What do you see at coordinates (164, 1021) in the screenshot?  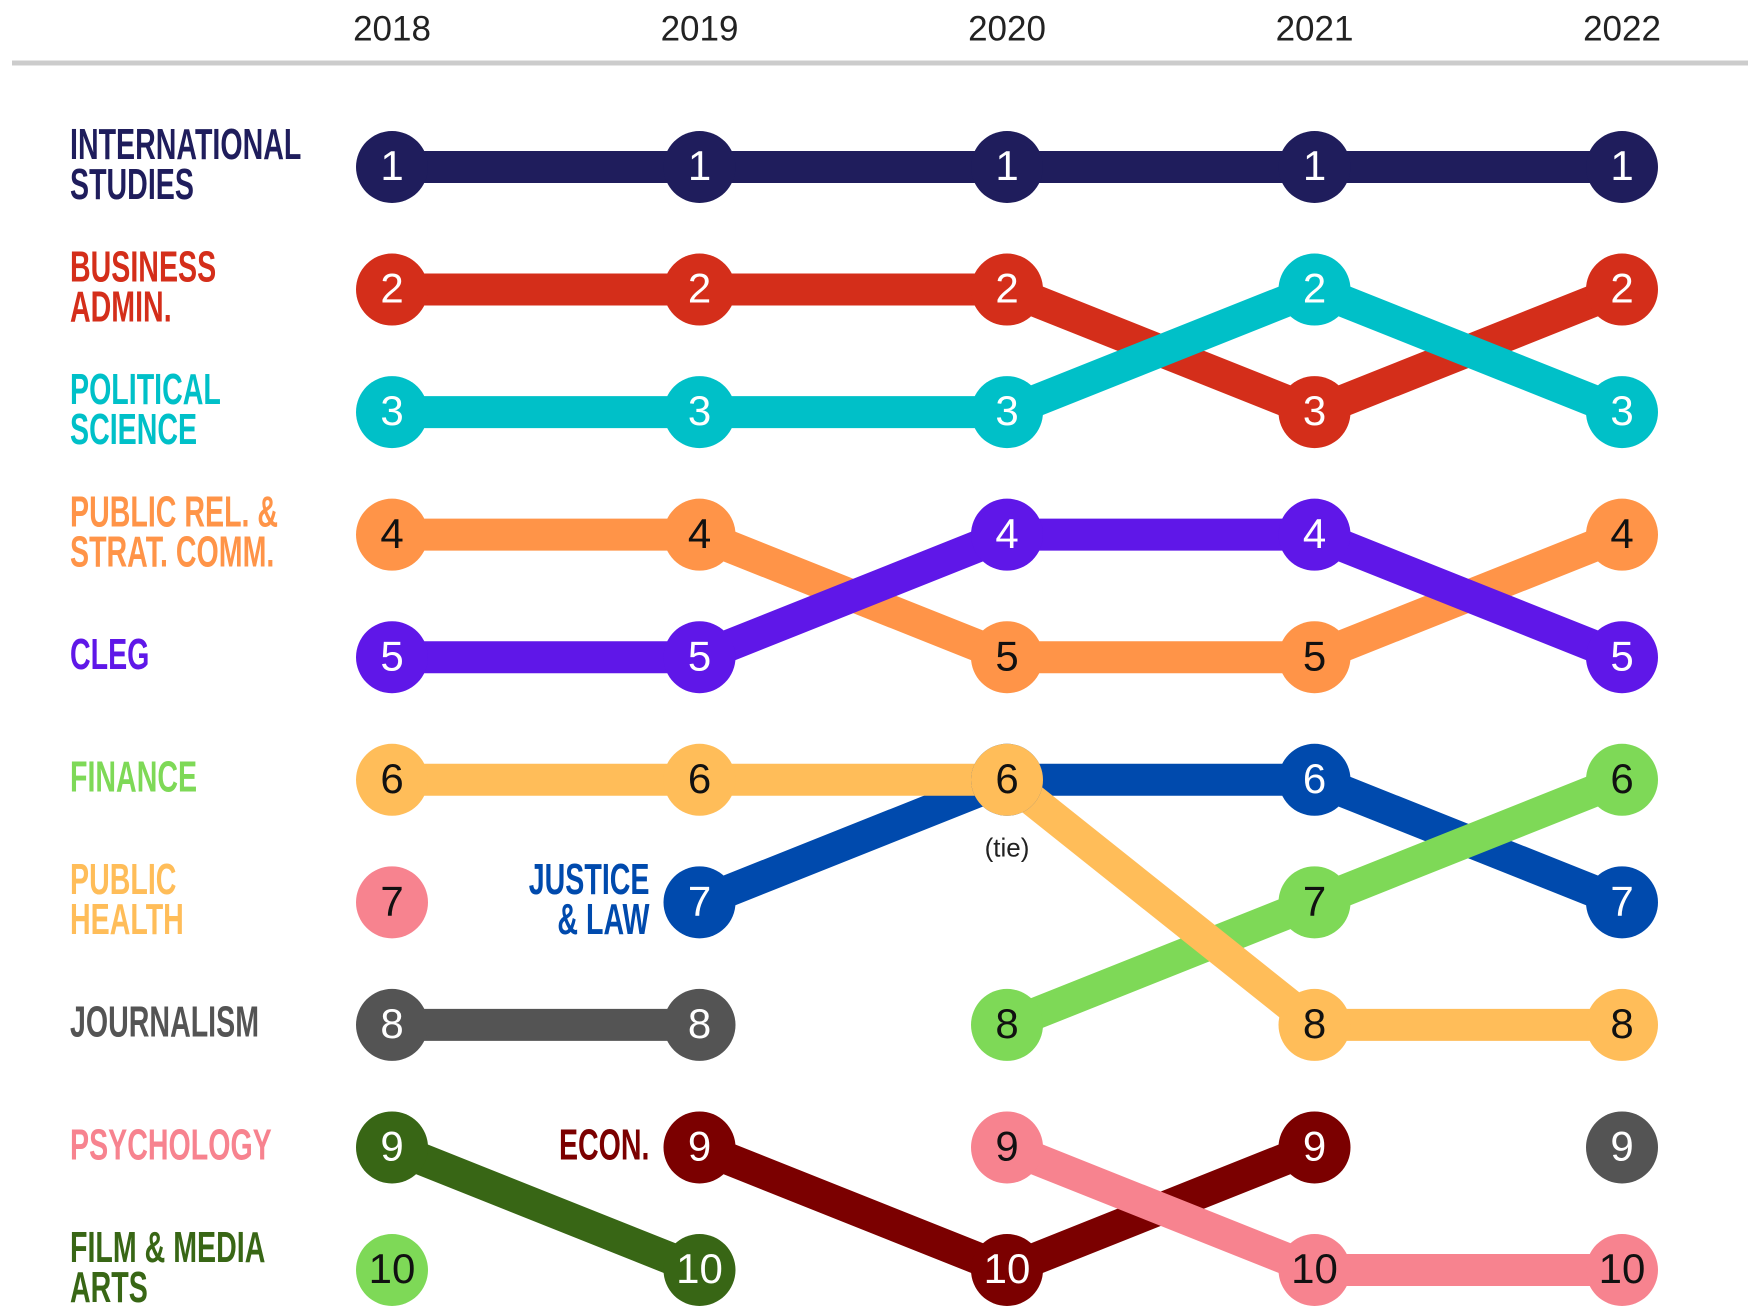 I see `series-label: JOURNALISM` at bounding box center [164, 1021].